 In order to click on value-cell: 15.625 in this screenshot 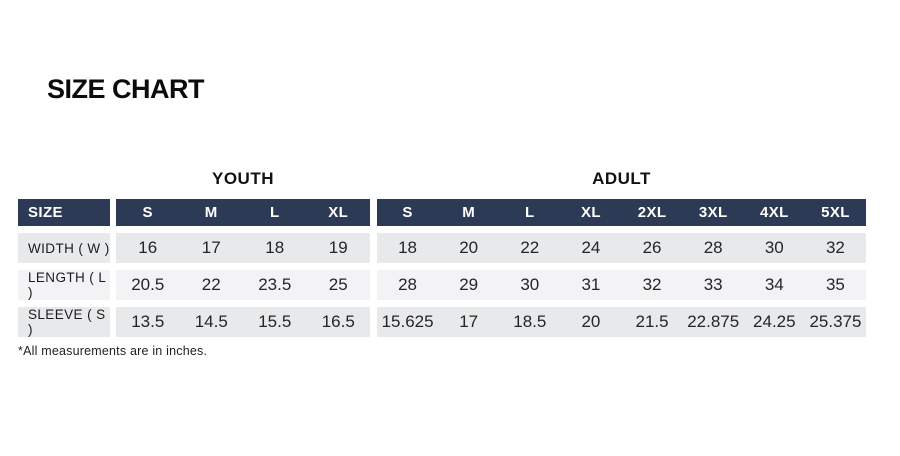, I will do `click(408, 322)`.